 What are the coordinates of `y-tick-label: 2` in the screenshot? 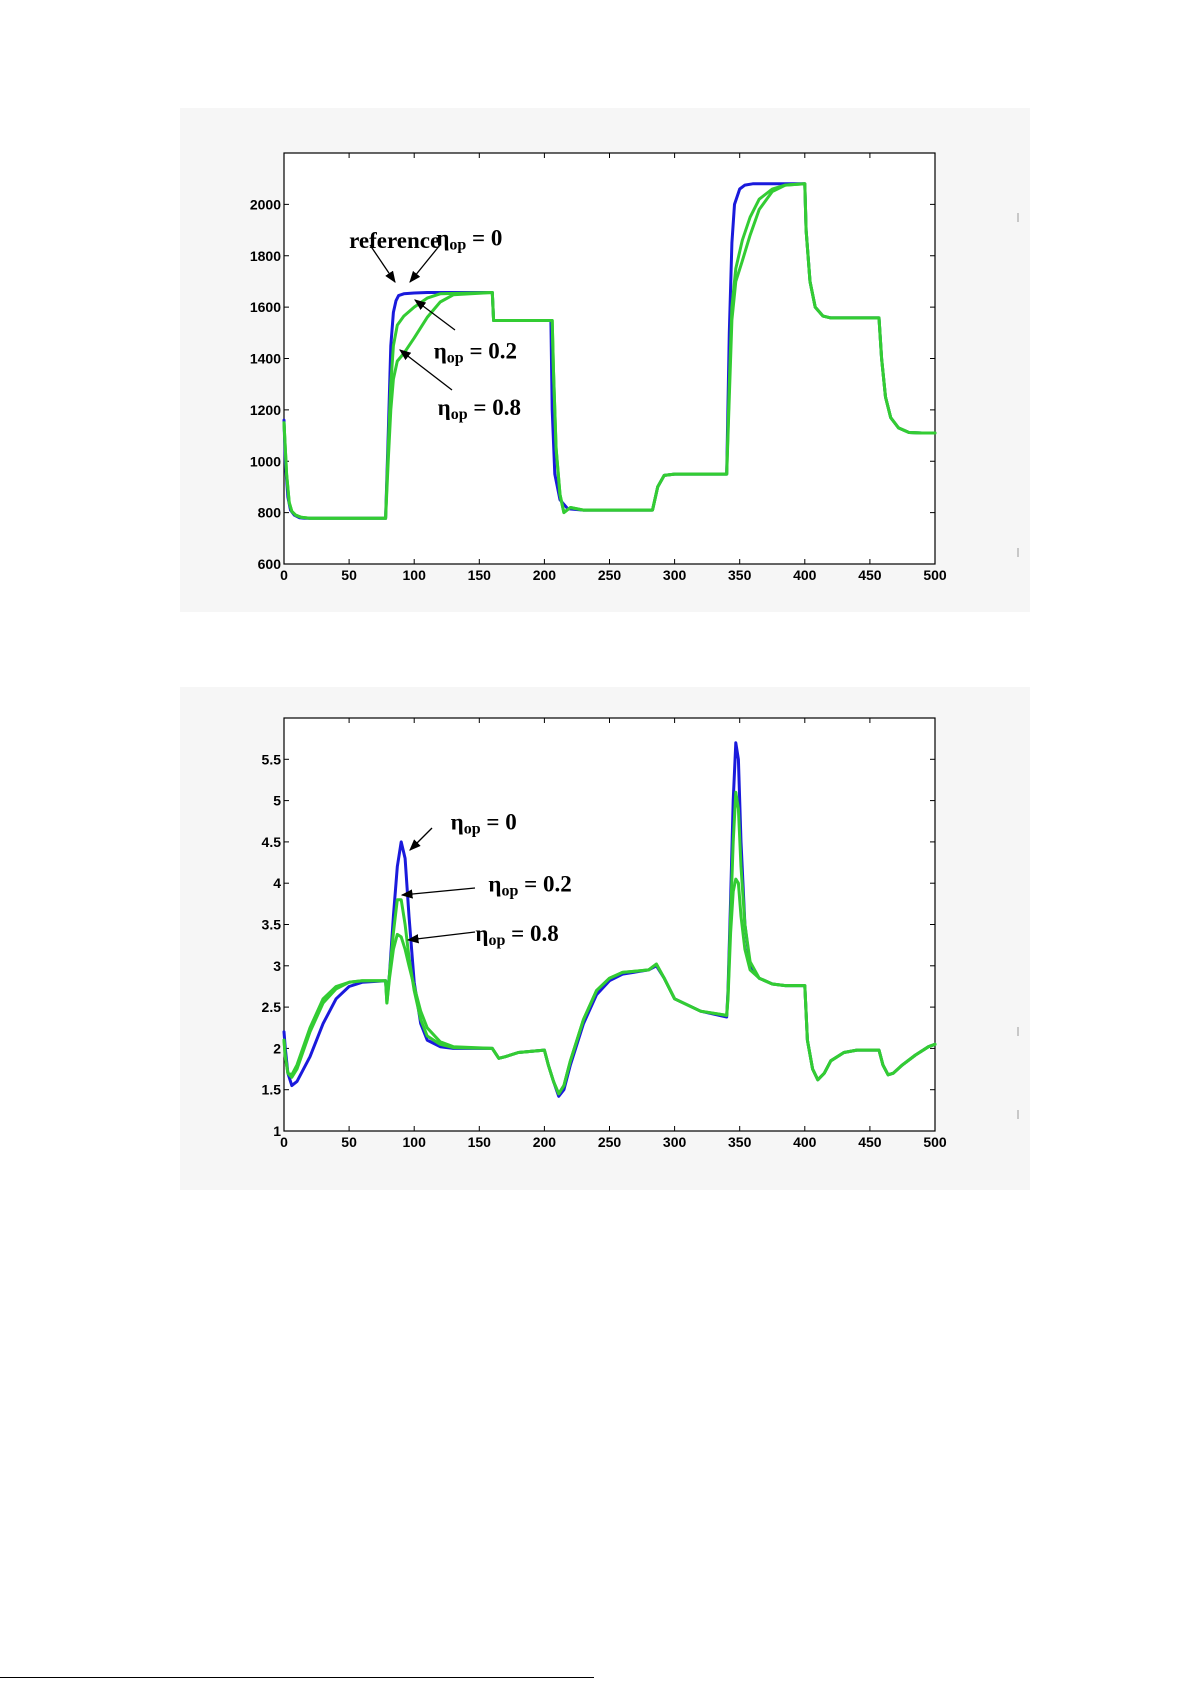 It's located at (277, 1048).